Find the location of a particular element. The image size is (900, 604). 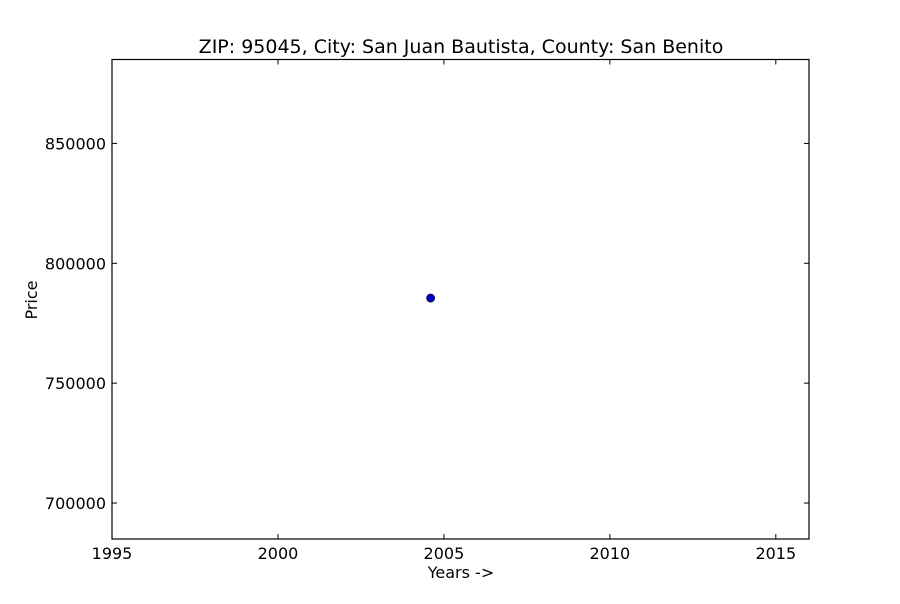

y-tick-label: 850000 is located at coordinates (75, 143).